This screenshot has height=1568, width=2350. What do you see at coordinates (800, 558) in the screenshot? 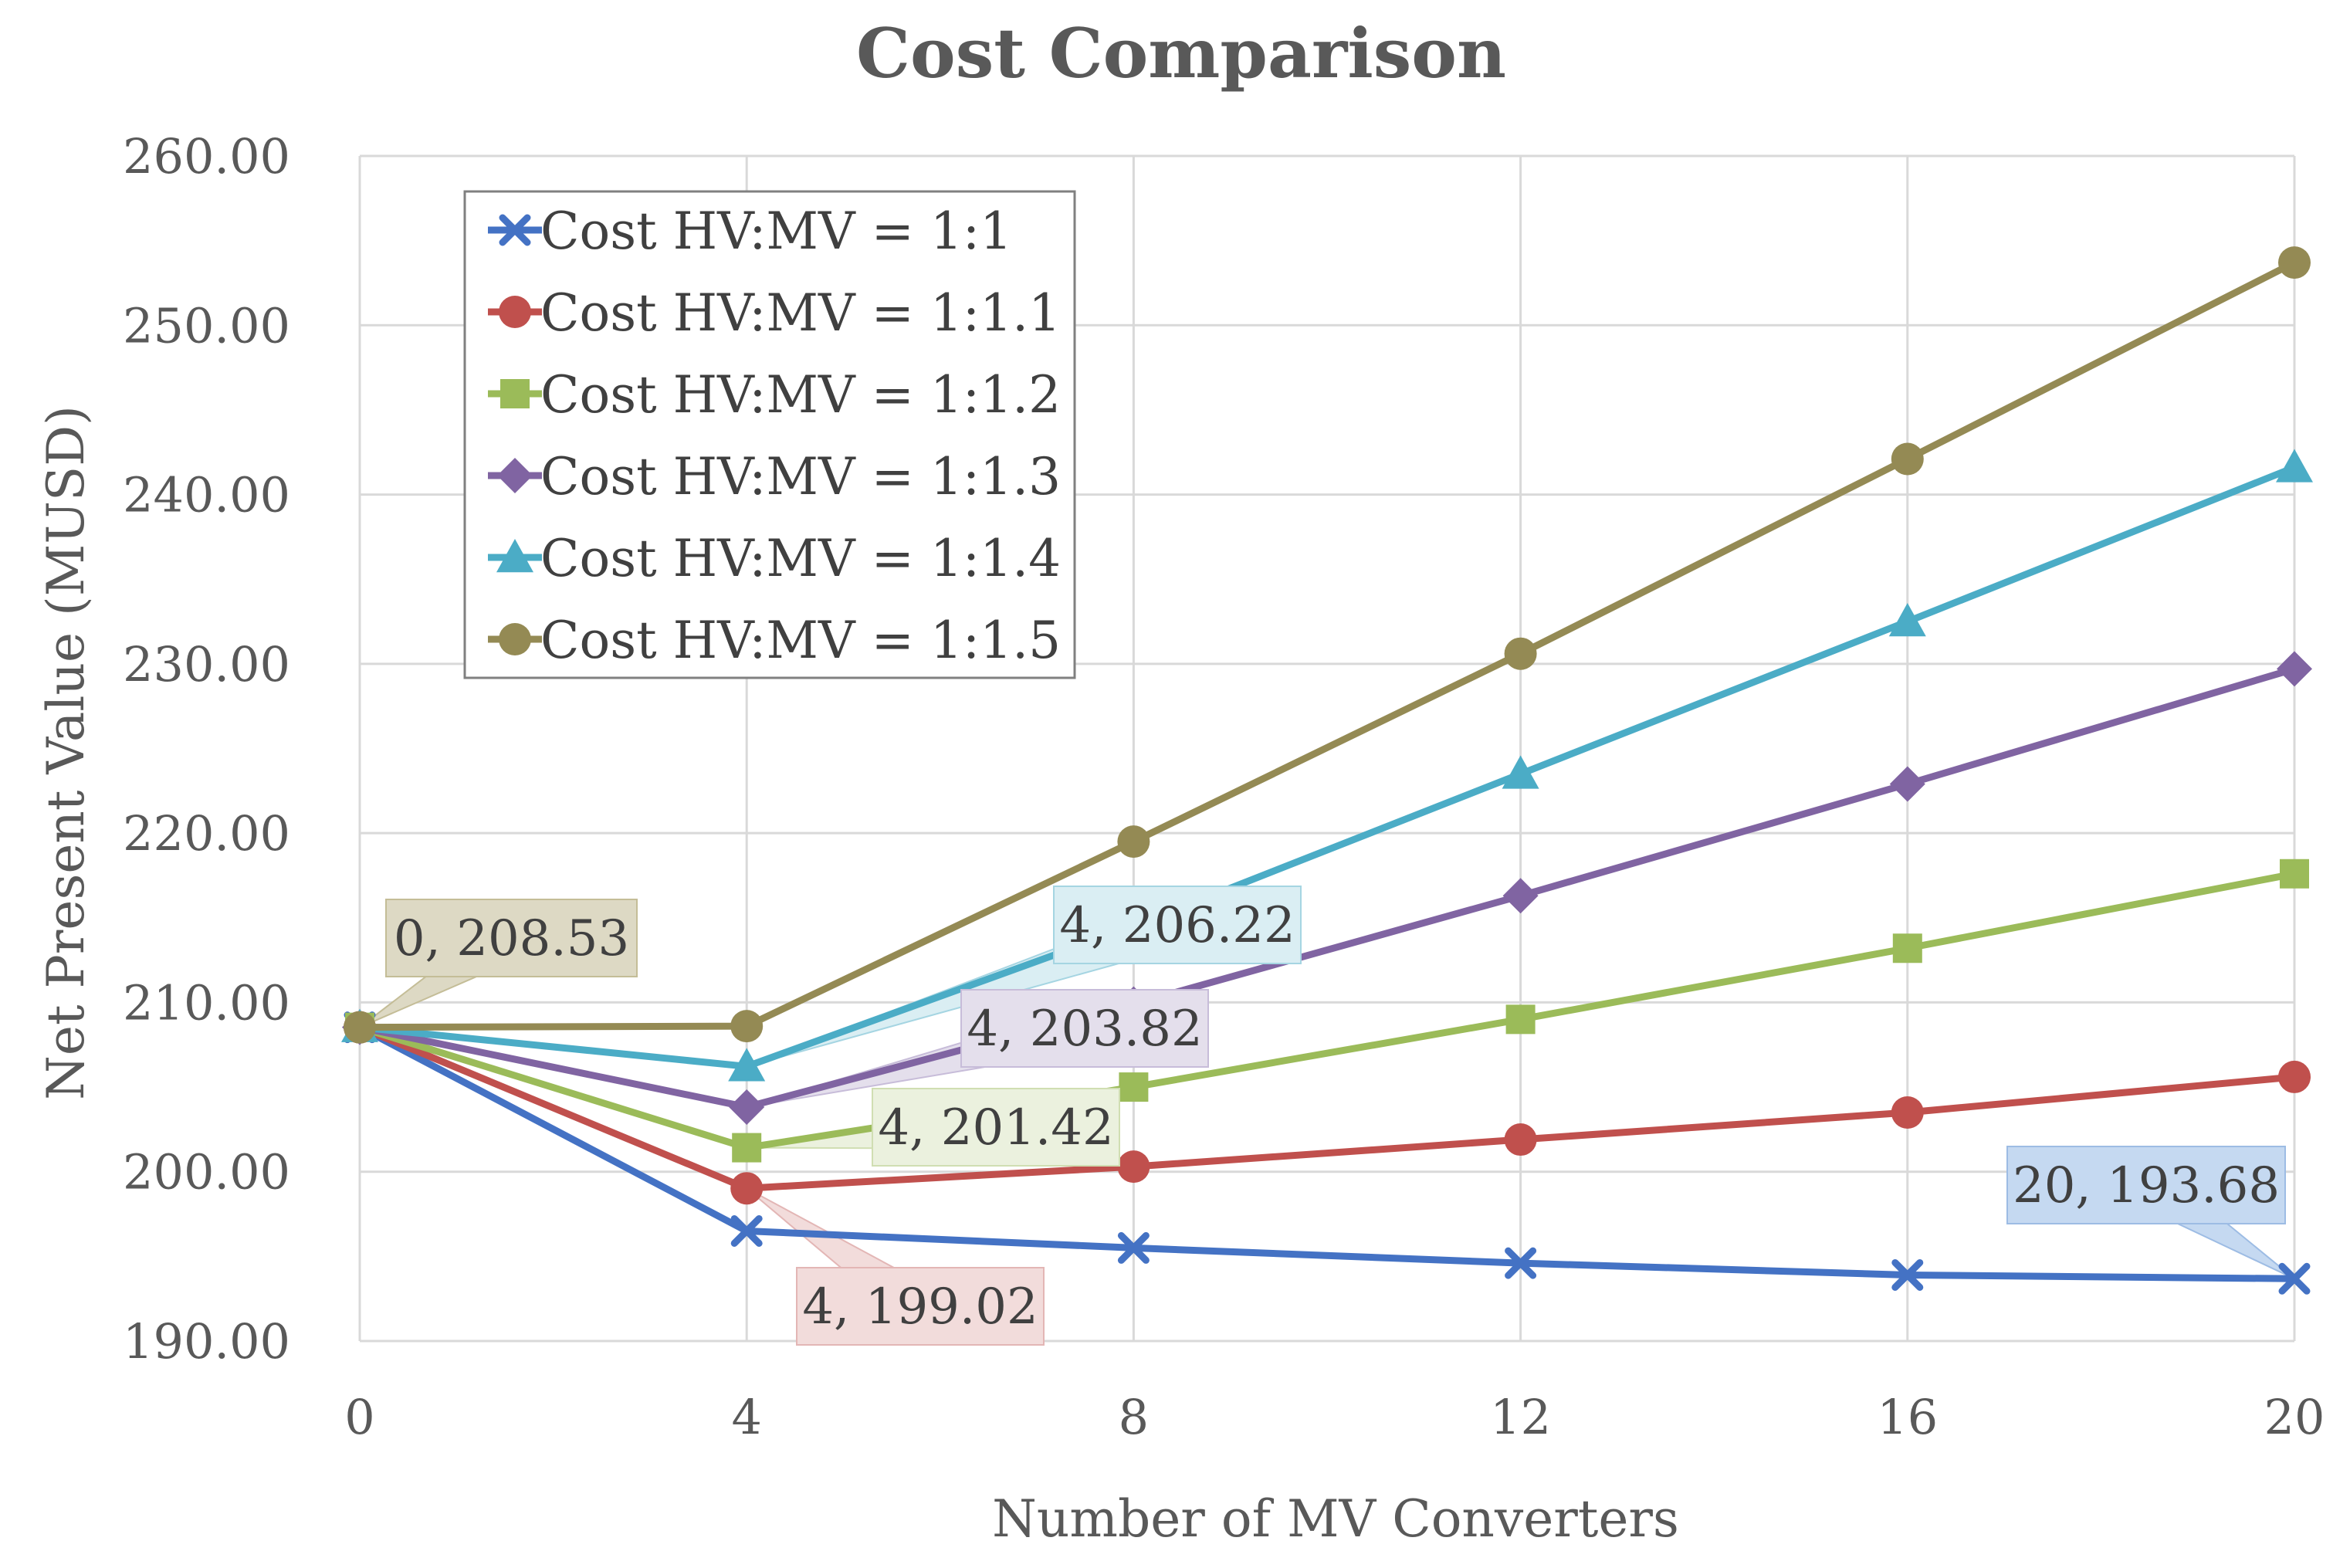
I see `legend-label: Cost HV:MV = 1:1.4` at bounding box center [800, 558].